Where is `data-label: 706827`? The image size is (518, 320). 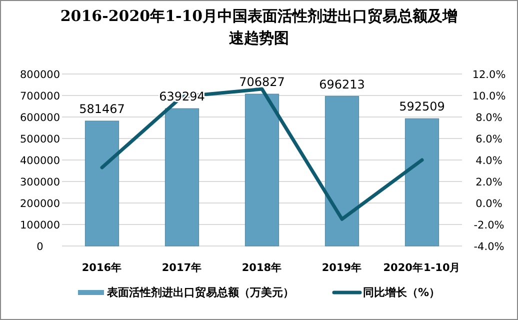 data-label: 706827 is located at coordinates (262, 82).